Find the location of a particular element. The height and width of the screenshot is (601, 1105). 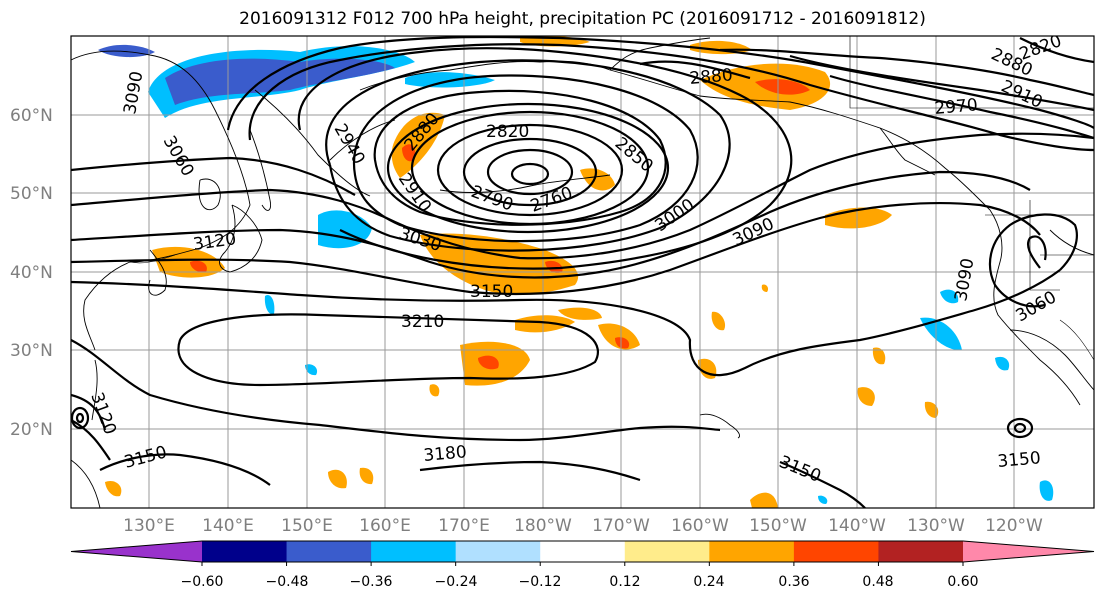

contour-label: 3180 is located at coordinates (445, 454).